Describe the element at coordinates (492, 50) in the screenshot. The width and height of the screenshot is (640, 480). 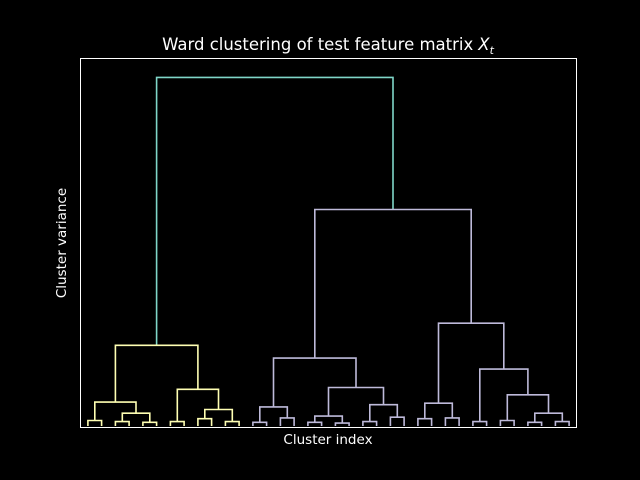
I see `chart-title-math-sub: t` at that location.